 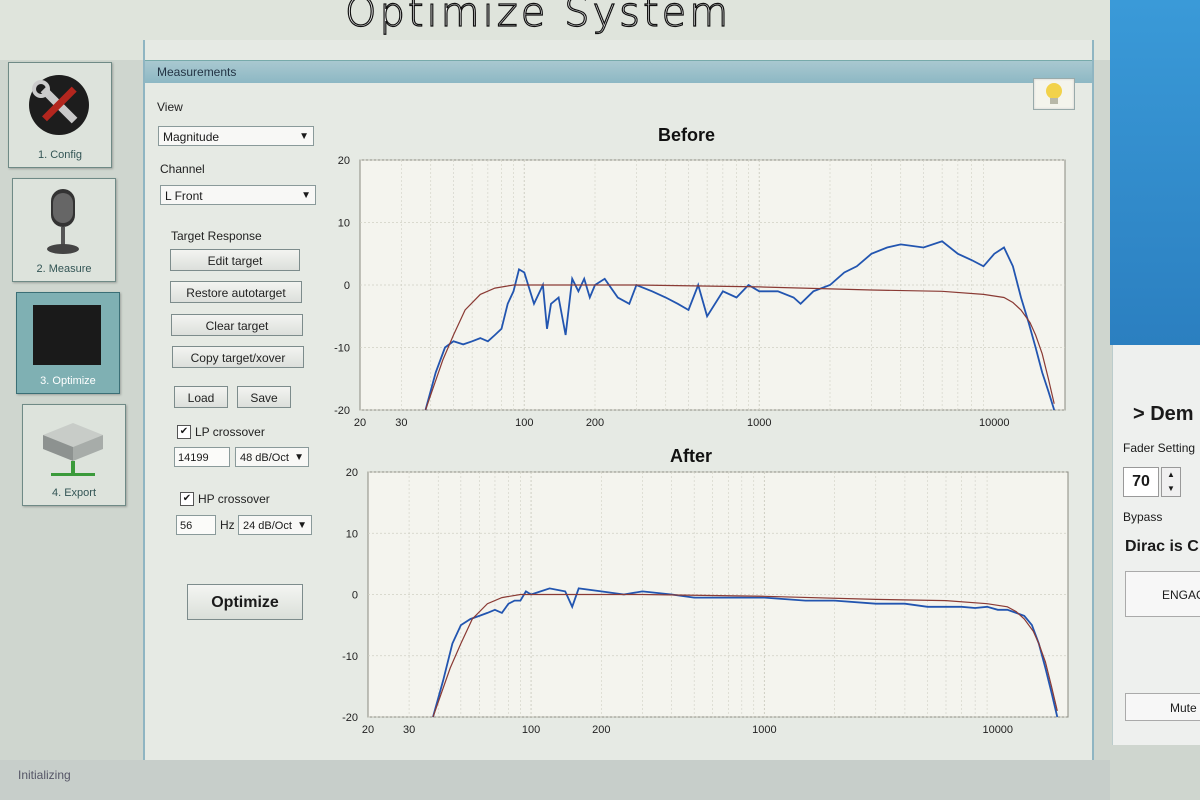 I want to click on sidebar-item-label: 2. Measure, so click(x=64, y=269).